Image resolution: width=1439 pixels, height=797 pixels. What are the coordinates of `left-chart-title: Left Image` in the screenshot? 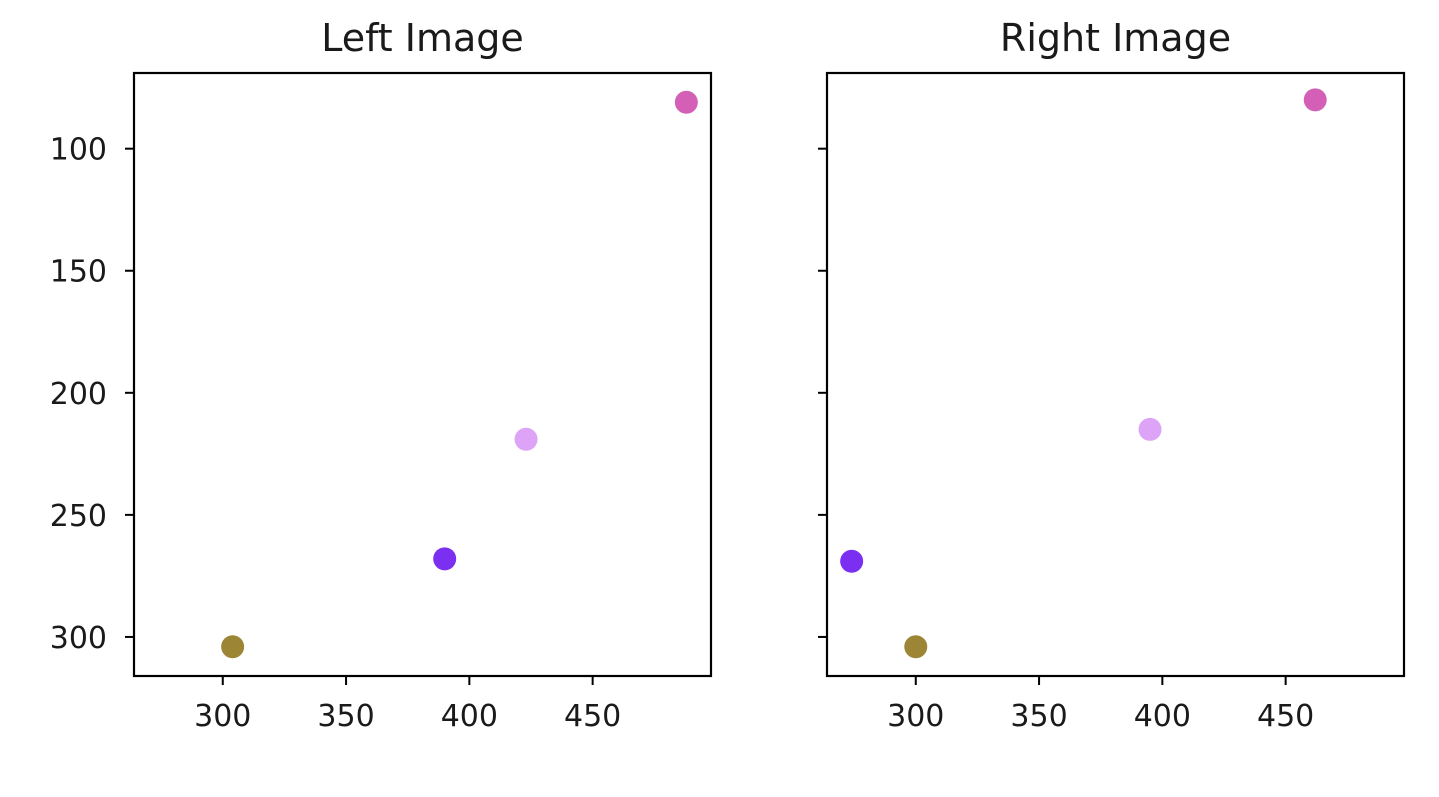 It's located at (422, 38).